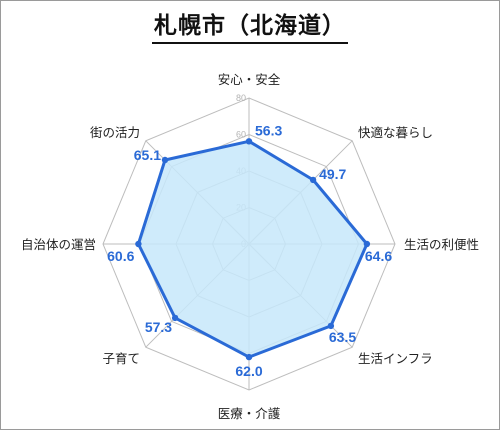 The height and width of the screenshot is (430, 500). Describe the element at coordinates (158, 327) in the screenshot. I see `value-label: 57.3` at that location.